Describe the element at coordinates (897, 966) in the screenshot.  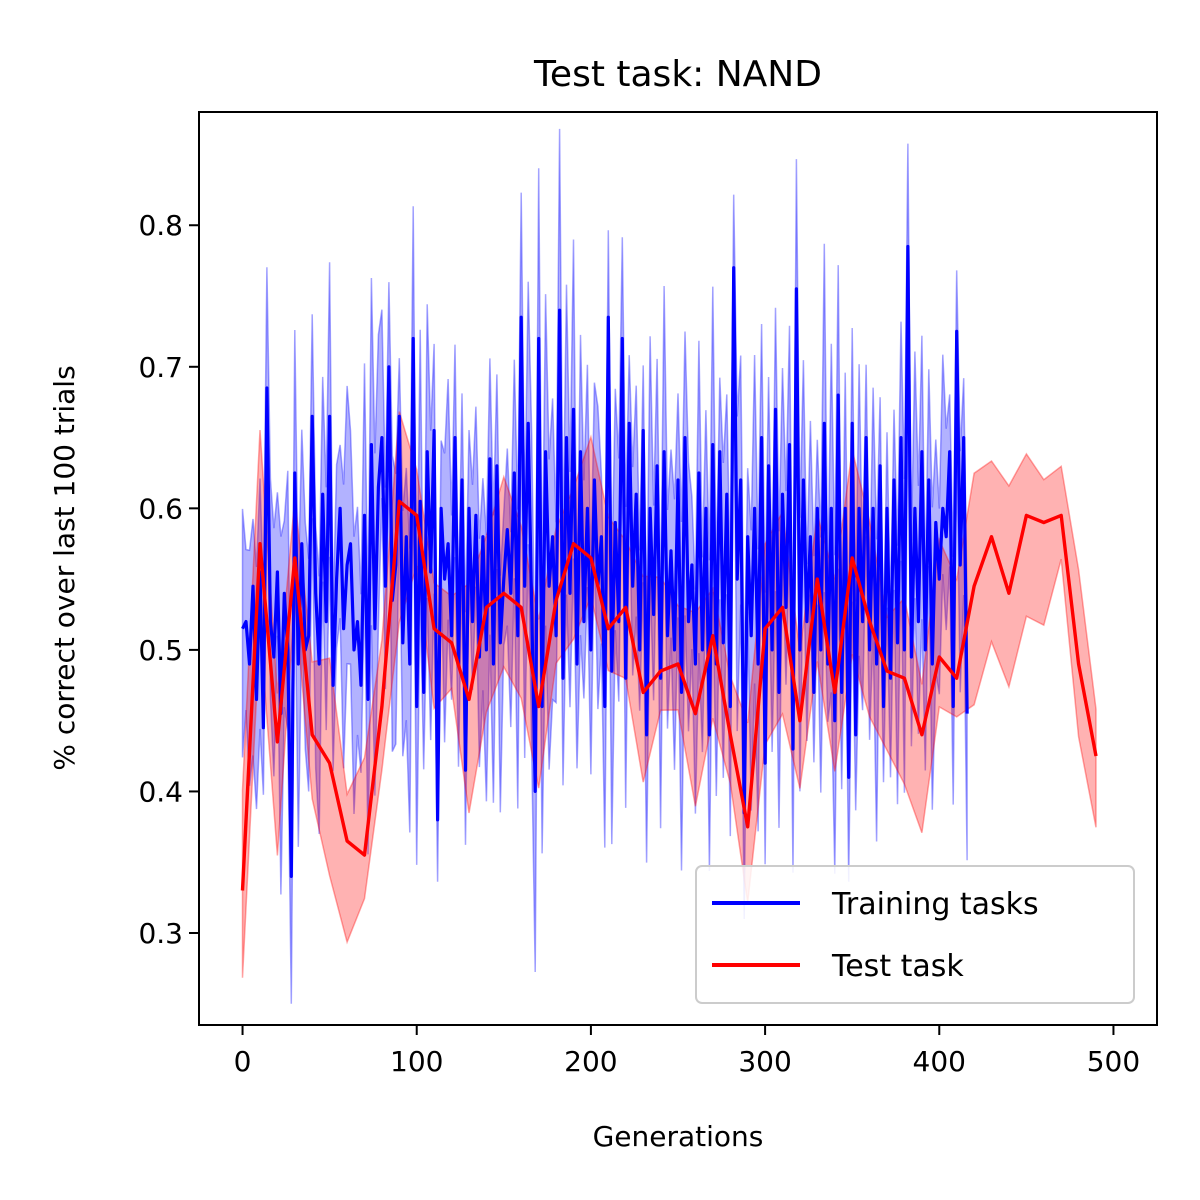
I see `legend-label-test-task: Test task` at that location.